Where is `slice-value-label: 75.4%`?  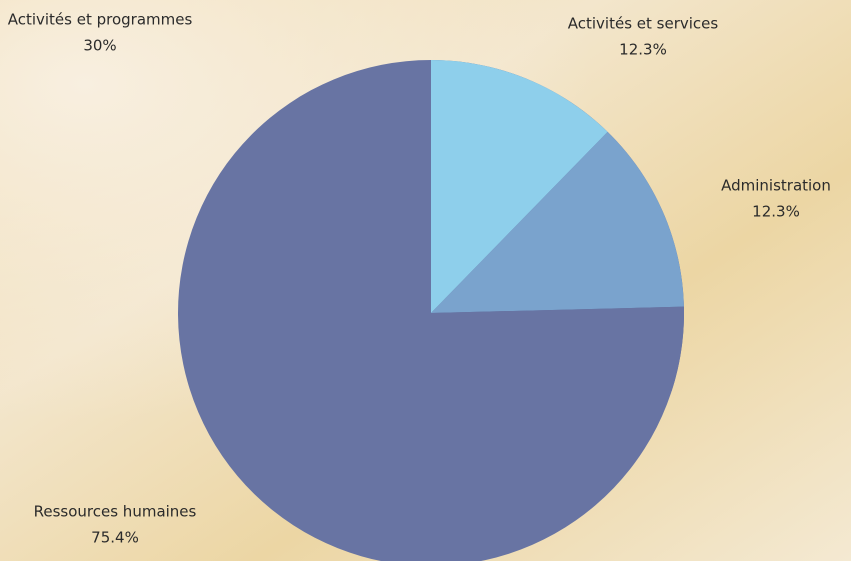
slice-value-label: 75.4% is located at coordinates (115, 538).